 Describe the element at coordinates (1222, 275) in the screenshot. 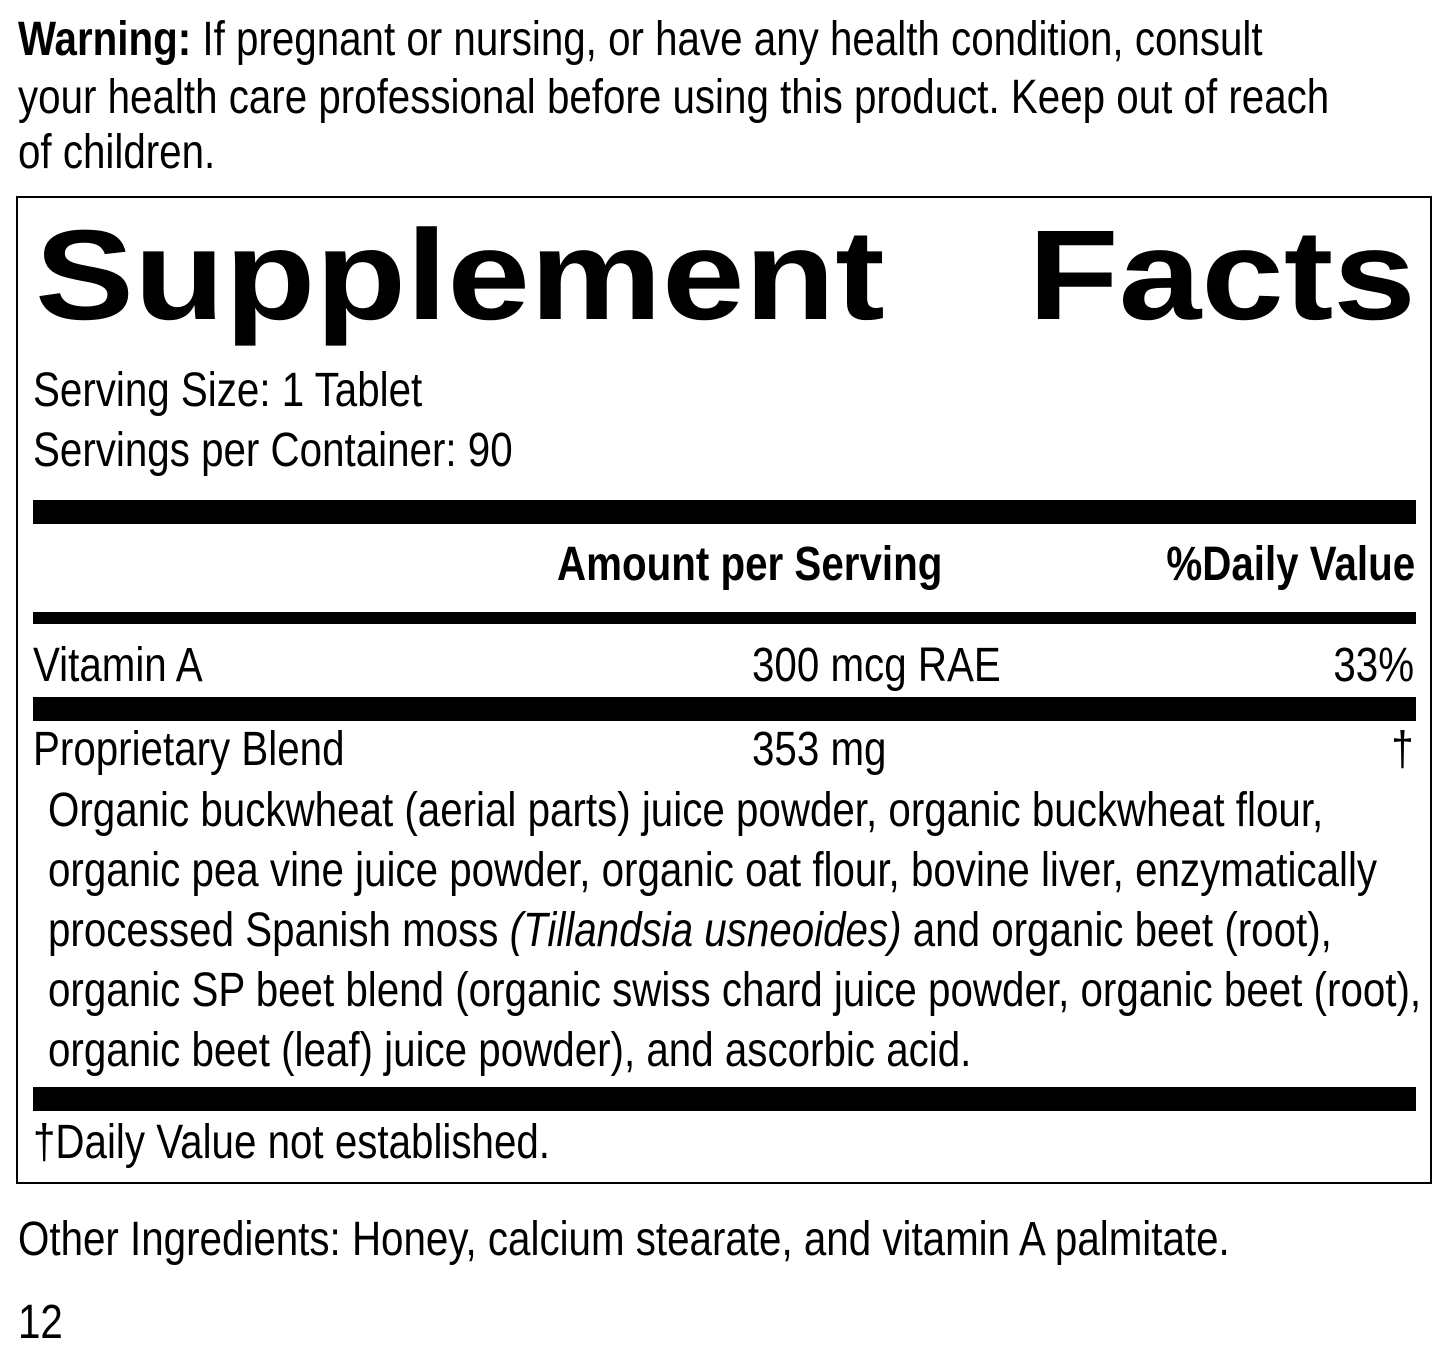

I see `title-facts: Facts` at that location.